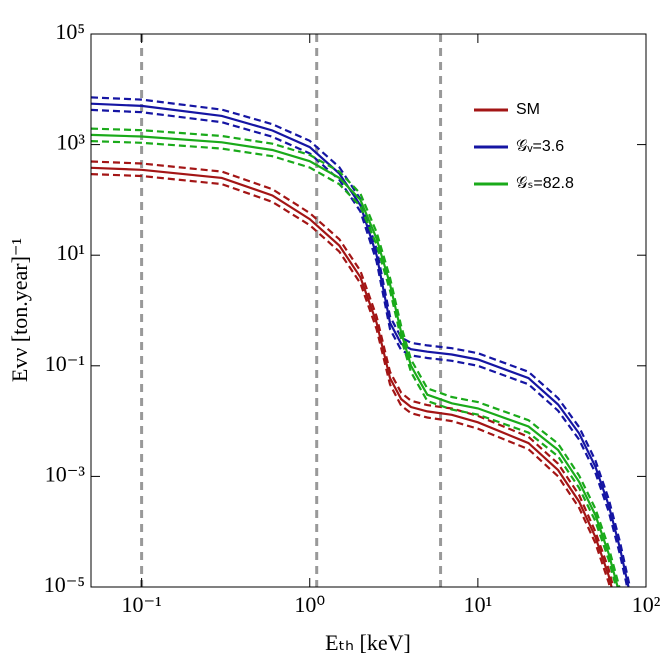 The image size is (664, 663). Describe the element at coordinates (545, 183) in the screenshot. I see `legend-label: 𝒢ₛ=82.8` at that location.